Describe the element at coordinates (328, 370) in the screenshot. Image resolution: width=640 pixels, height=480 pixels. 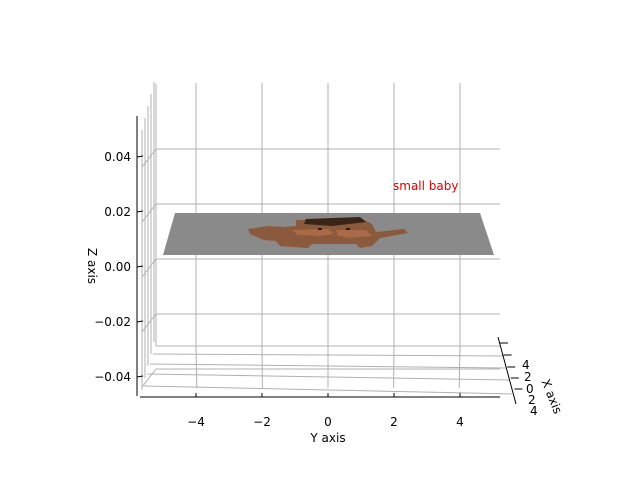
I see `pane-grid-floor` at that location.